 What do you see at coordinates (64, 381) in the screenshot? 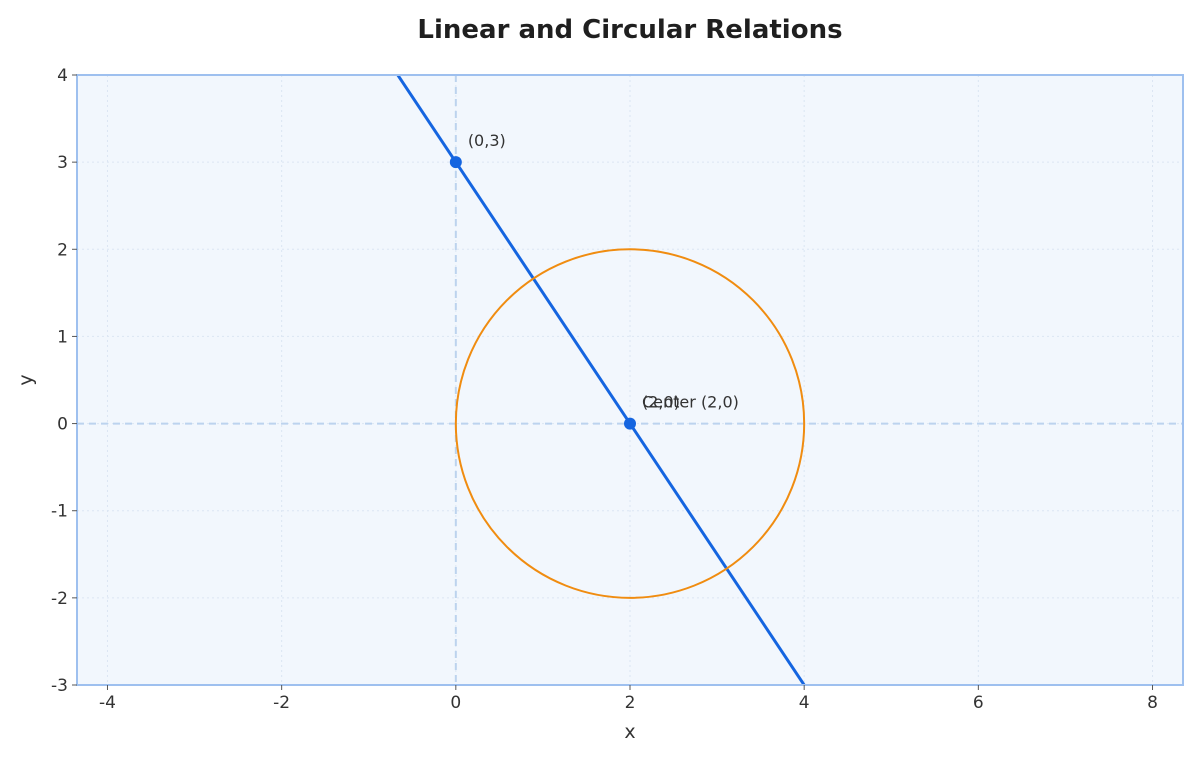
I see `y-ticks: -3 -2 -1 0 1 2 3 4` at bounding box center [64, 381].